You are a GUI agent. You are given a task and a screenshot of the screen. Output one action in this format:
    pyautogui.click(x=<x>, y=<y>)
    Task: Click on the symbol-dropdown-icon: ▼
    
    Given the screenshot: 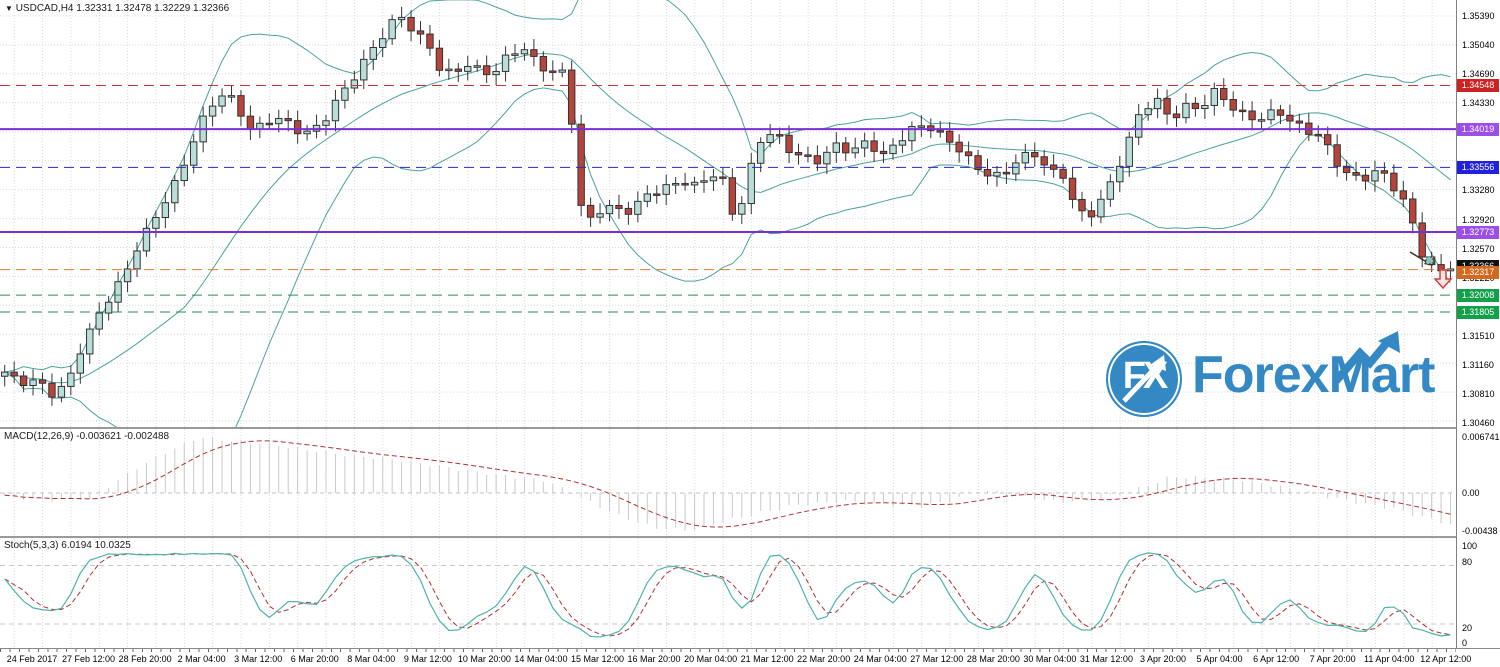 What is the action you would take?
    pyautogui.click(x=9, y=8)
    